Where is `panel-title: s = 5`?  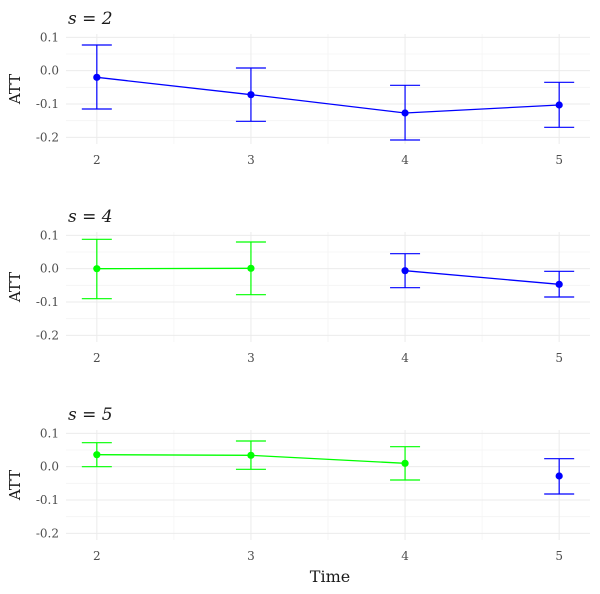
panel-title: s = 5 is located at coordinates (90, 415).